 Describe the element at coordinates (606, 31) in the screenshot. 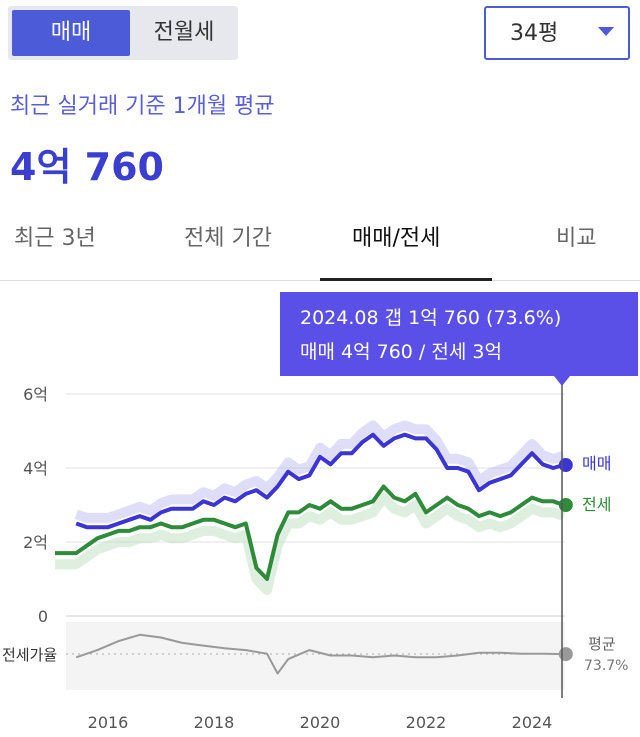

I see `chevron-down-icon` at that location.